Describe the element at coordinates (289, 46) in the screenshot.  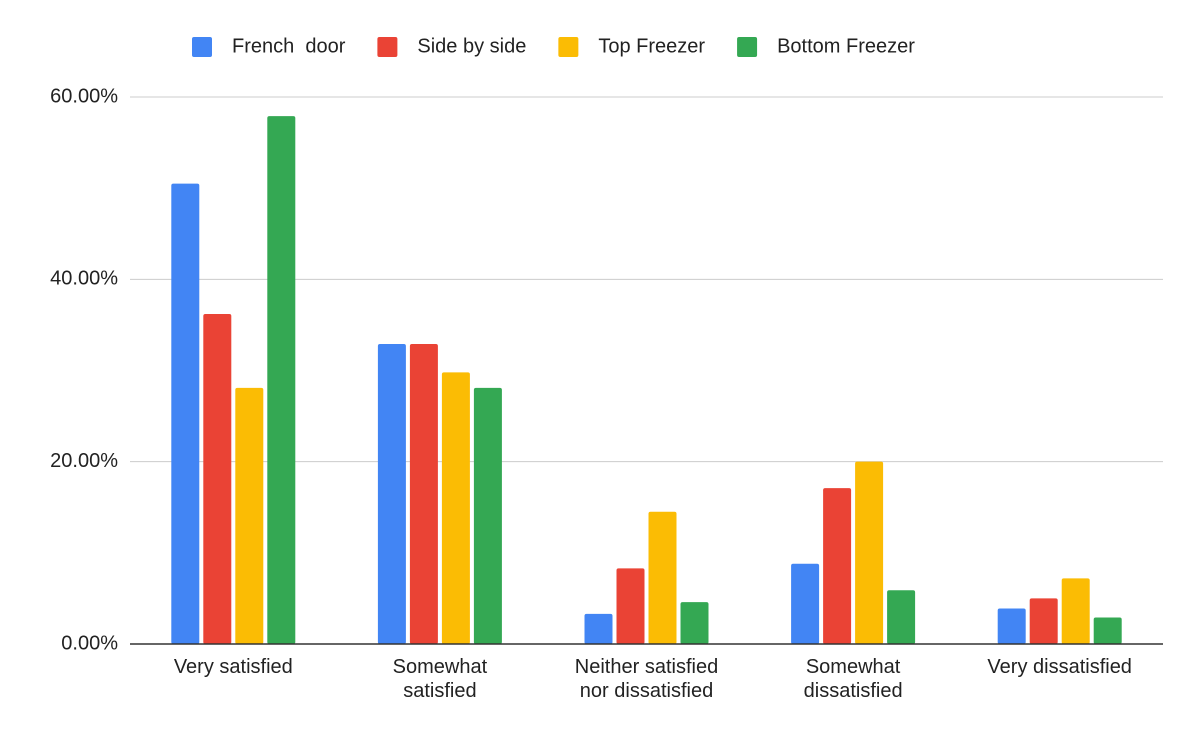
I see `legend-label: French door` at that location.